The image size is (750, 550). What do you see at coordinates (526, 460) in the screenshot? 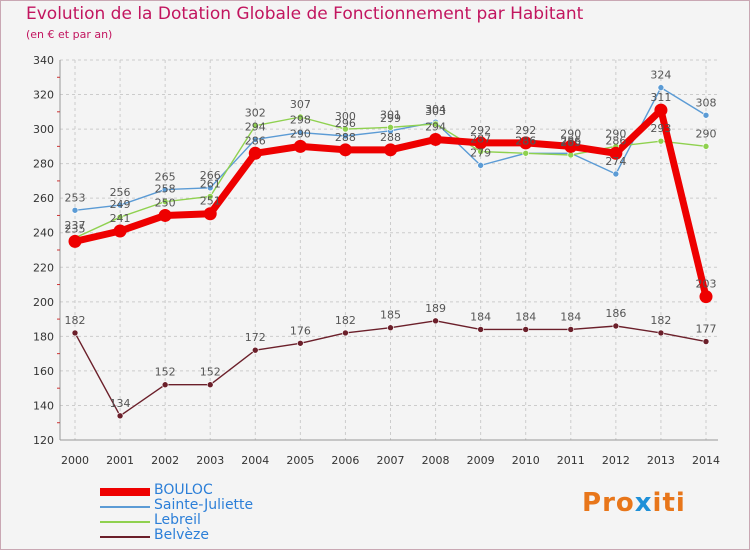
I see `x-tick-label: 2010` at bounding box center [526, 460].